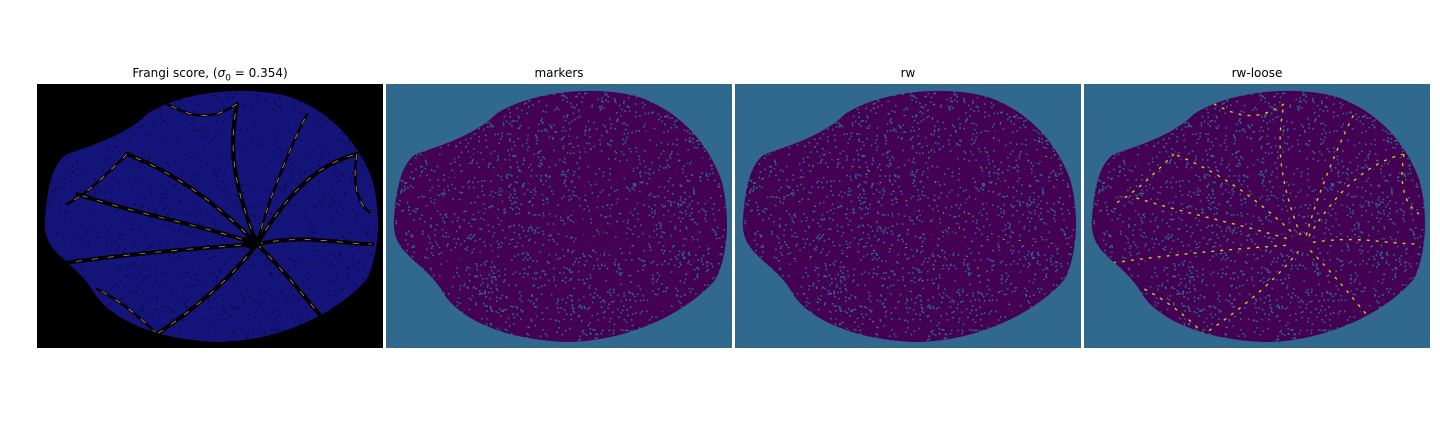  What do you see at coordinates (175, 73) in the screenshot?
I see `frangi-title-prefix: Frangi score, (` at bounding box center [175, 73].